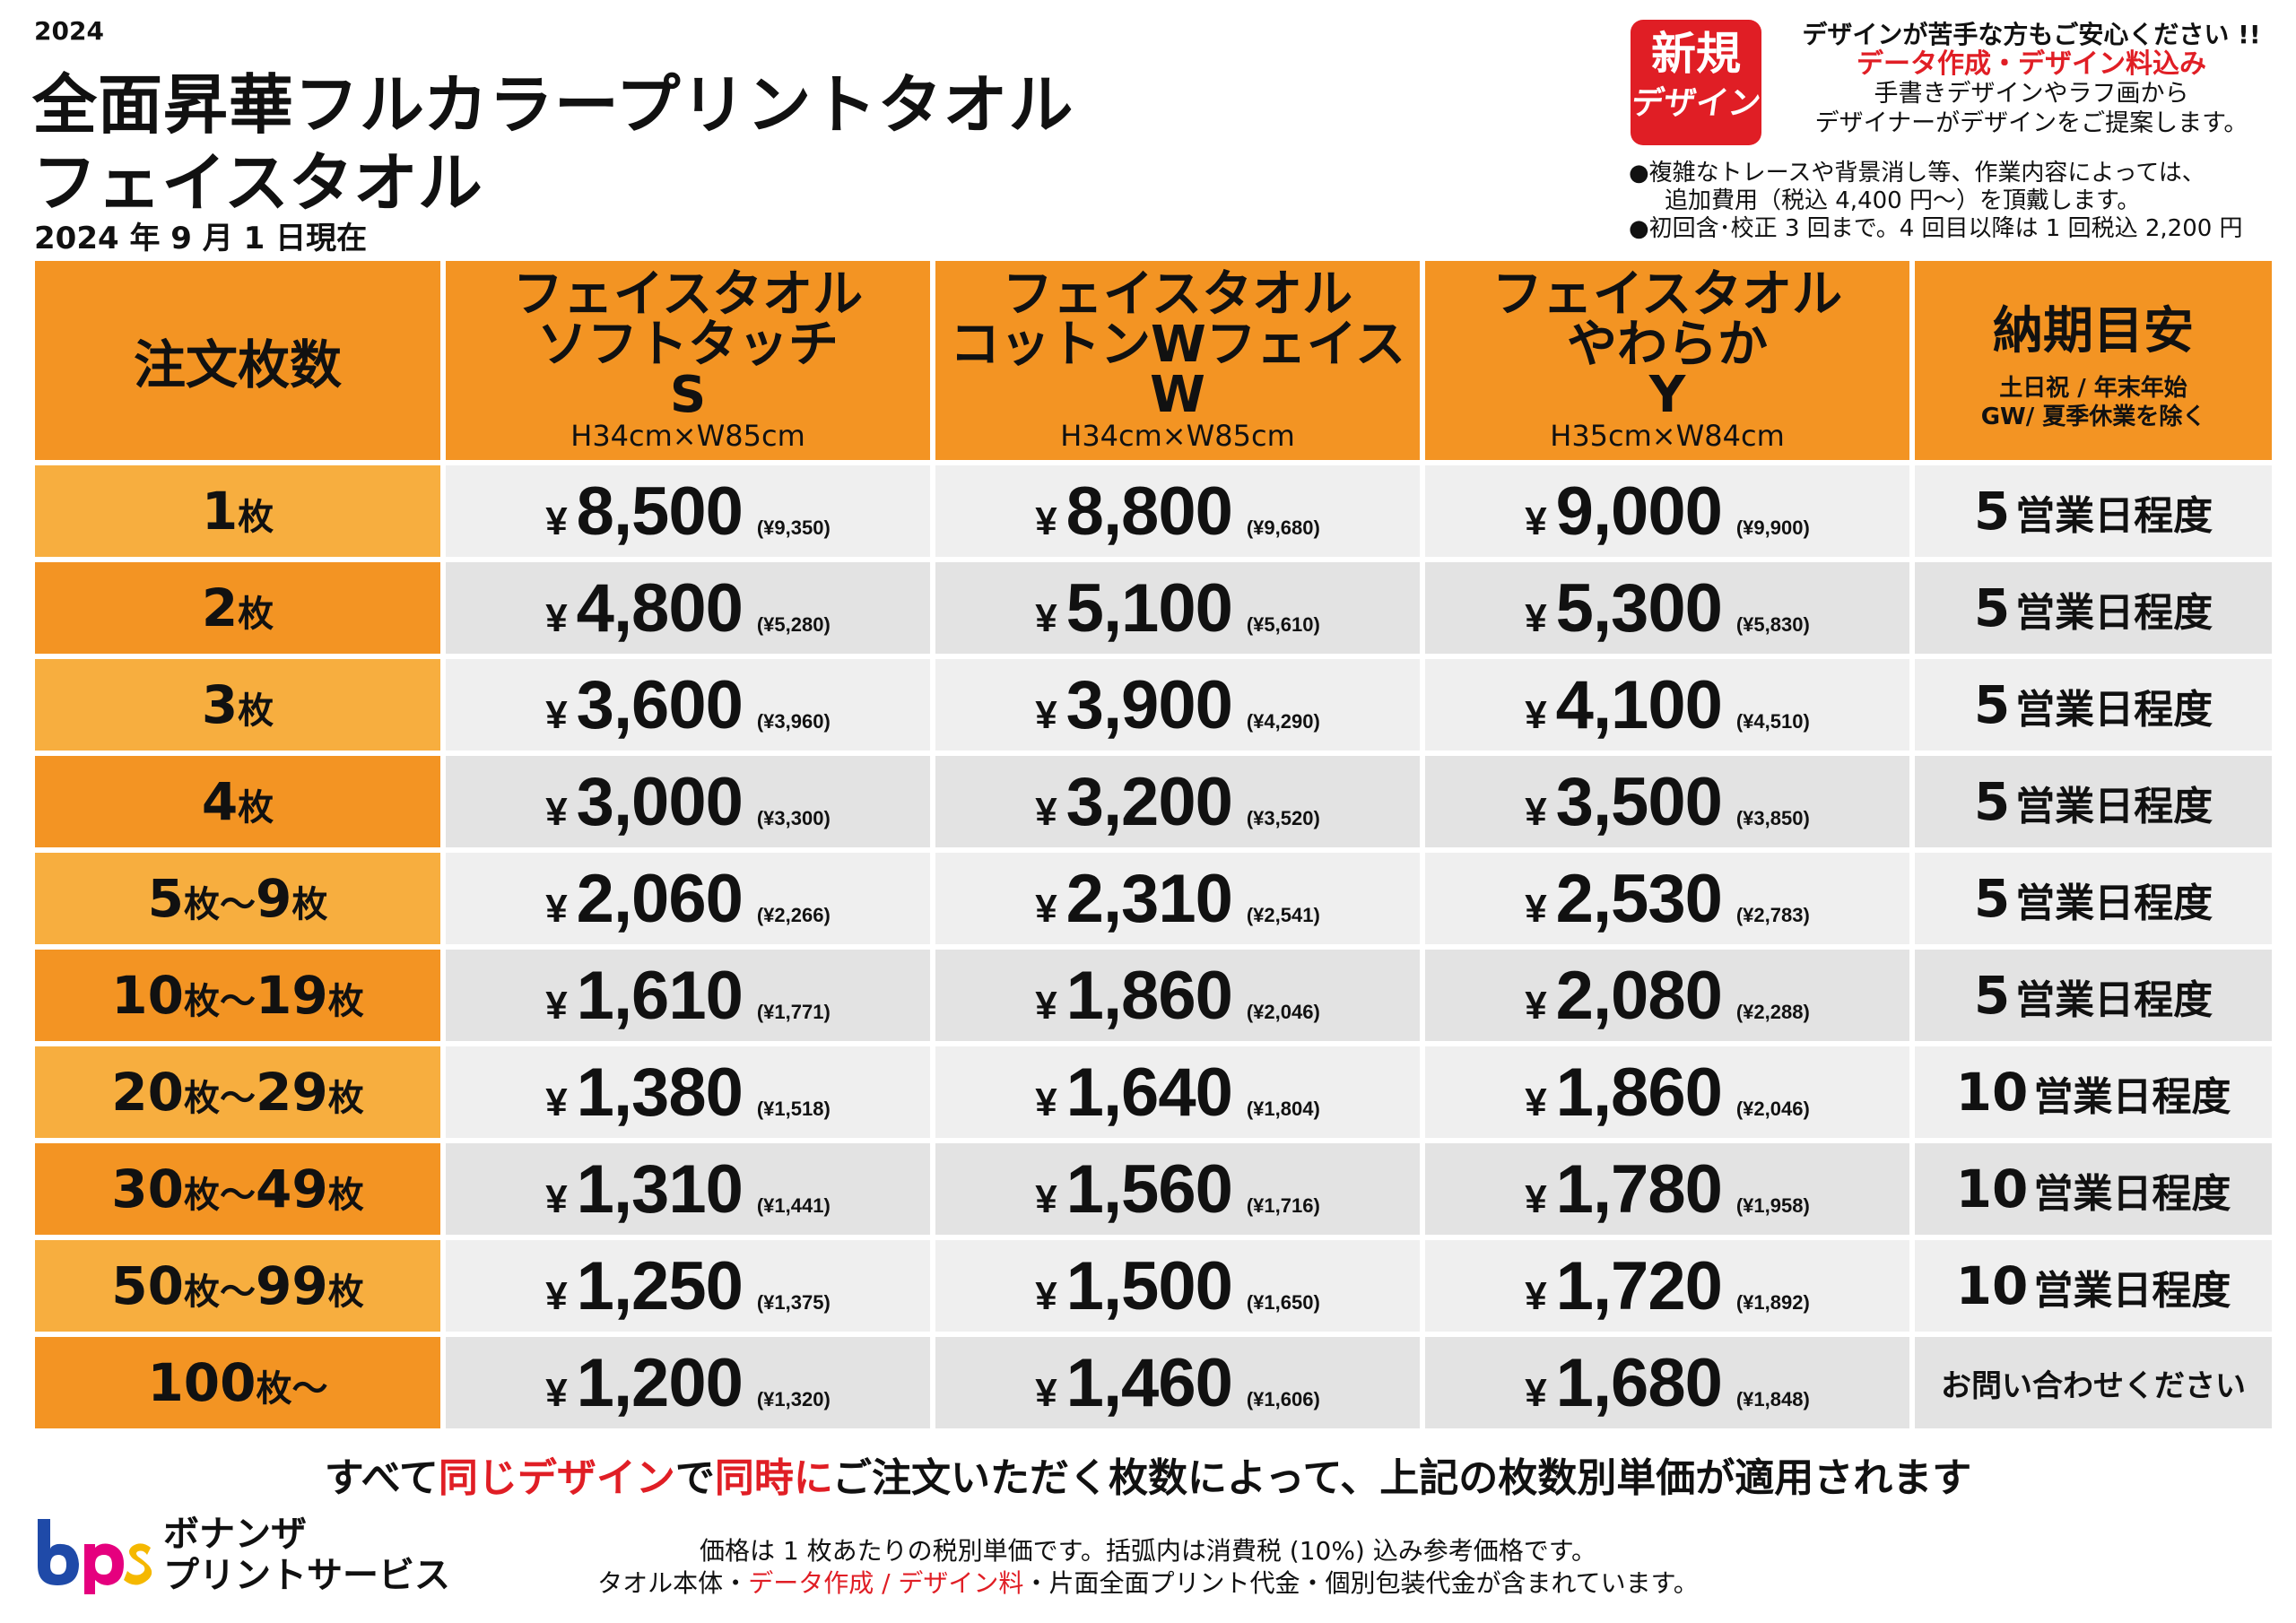 The image size is (2296, 1623). What do you see at coordinates (2031, 123) in the screenshot?
I see `notice-line4: デザイナーがデザインをご提案します。` at bounding box center [2031, 123].